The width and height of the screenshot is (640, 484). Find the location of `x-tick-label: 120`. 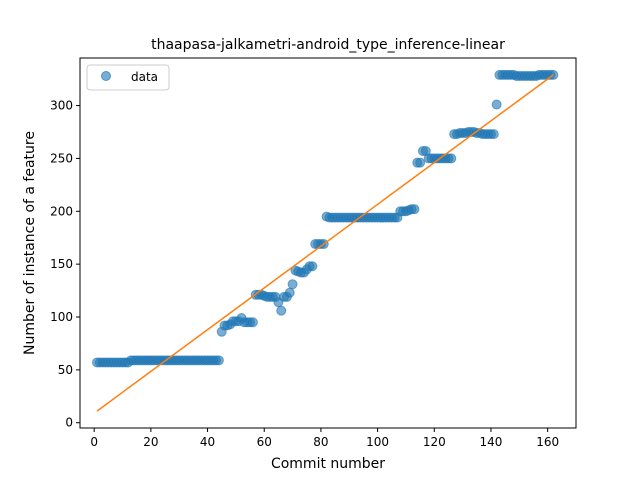

x-tick-label: 120 is located at coordinates (434, 442).